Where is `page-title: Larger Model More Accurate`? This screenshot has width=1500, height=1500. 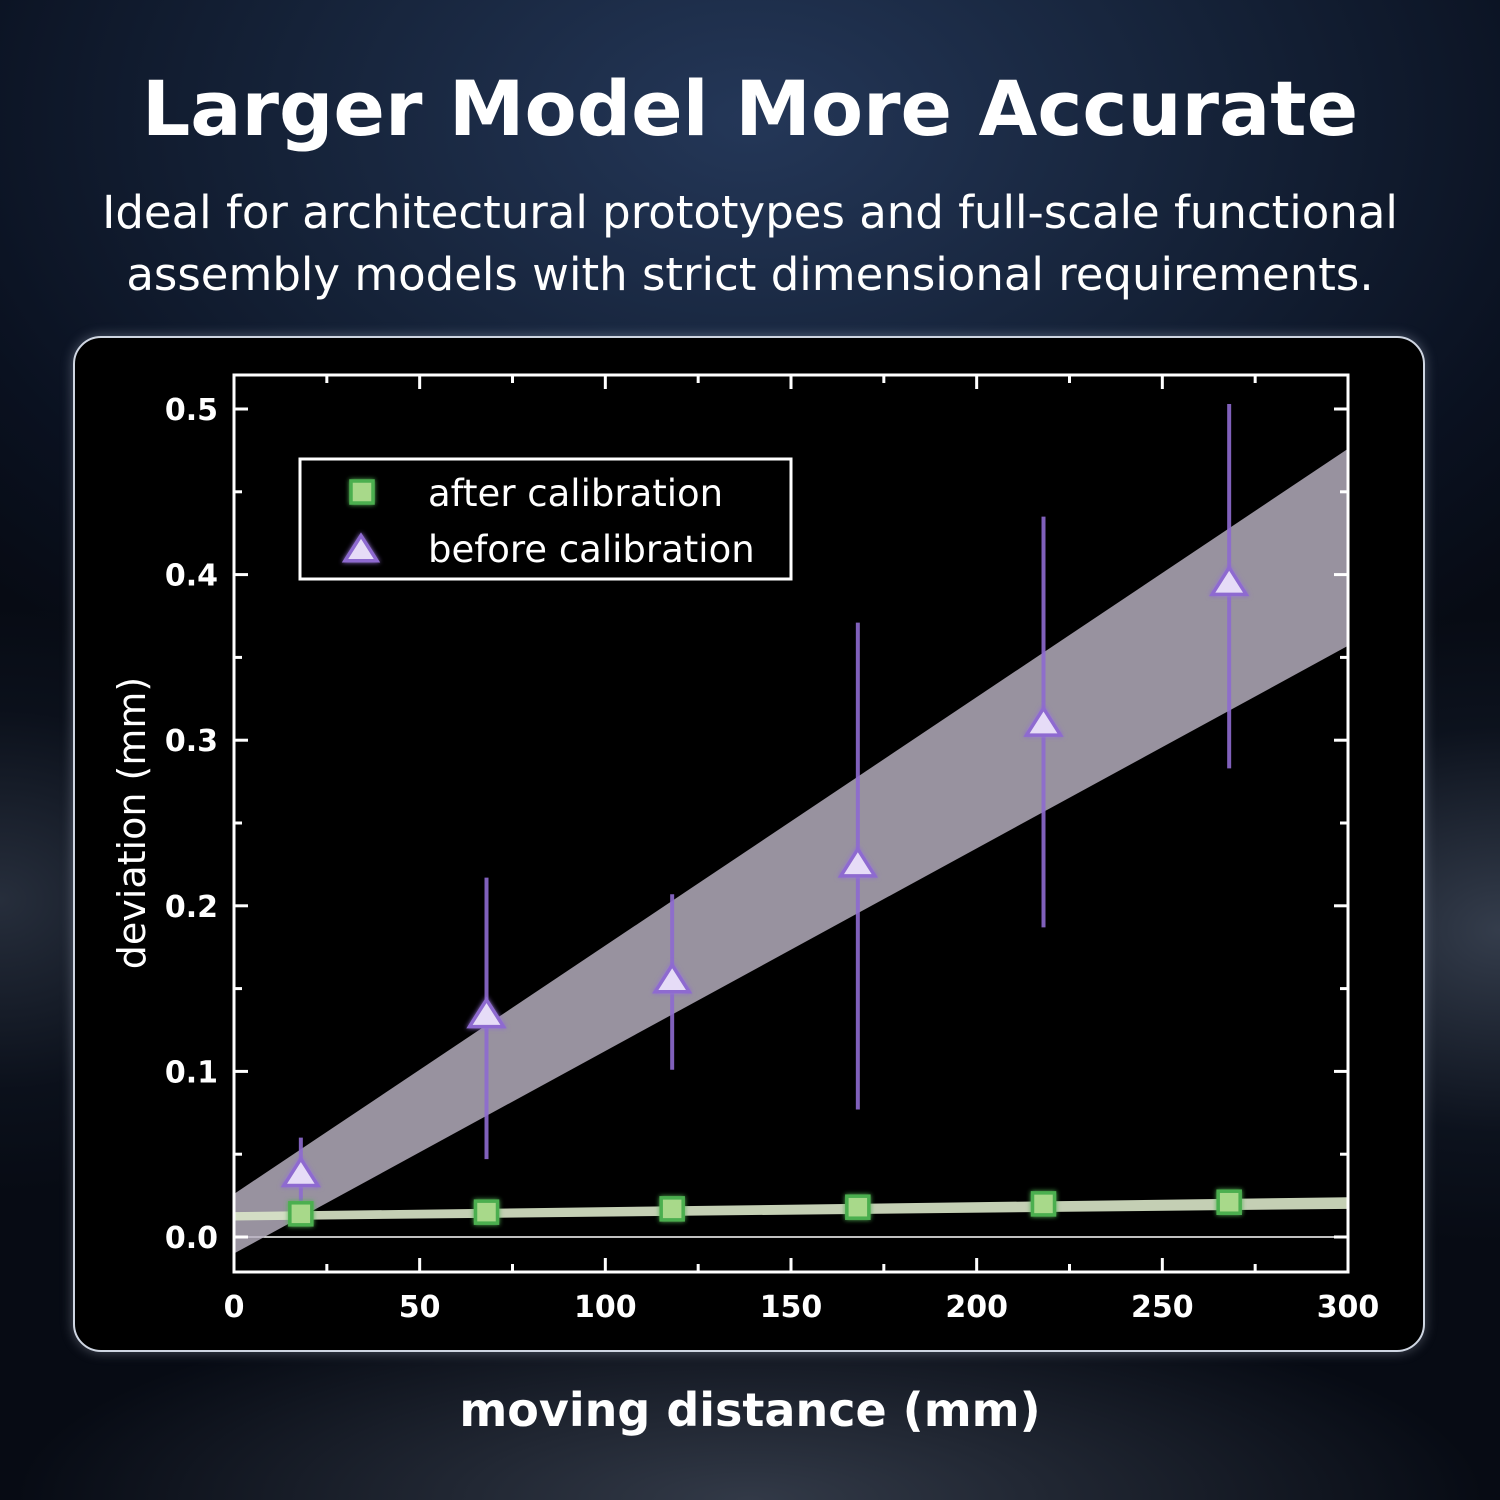 page-title: Larger Model More Accurate is located at coordinates (750, 108).